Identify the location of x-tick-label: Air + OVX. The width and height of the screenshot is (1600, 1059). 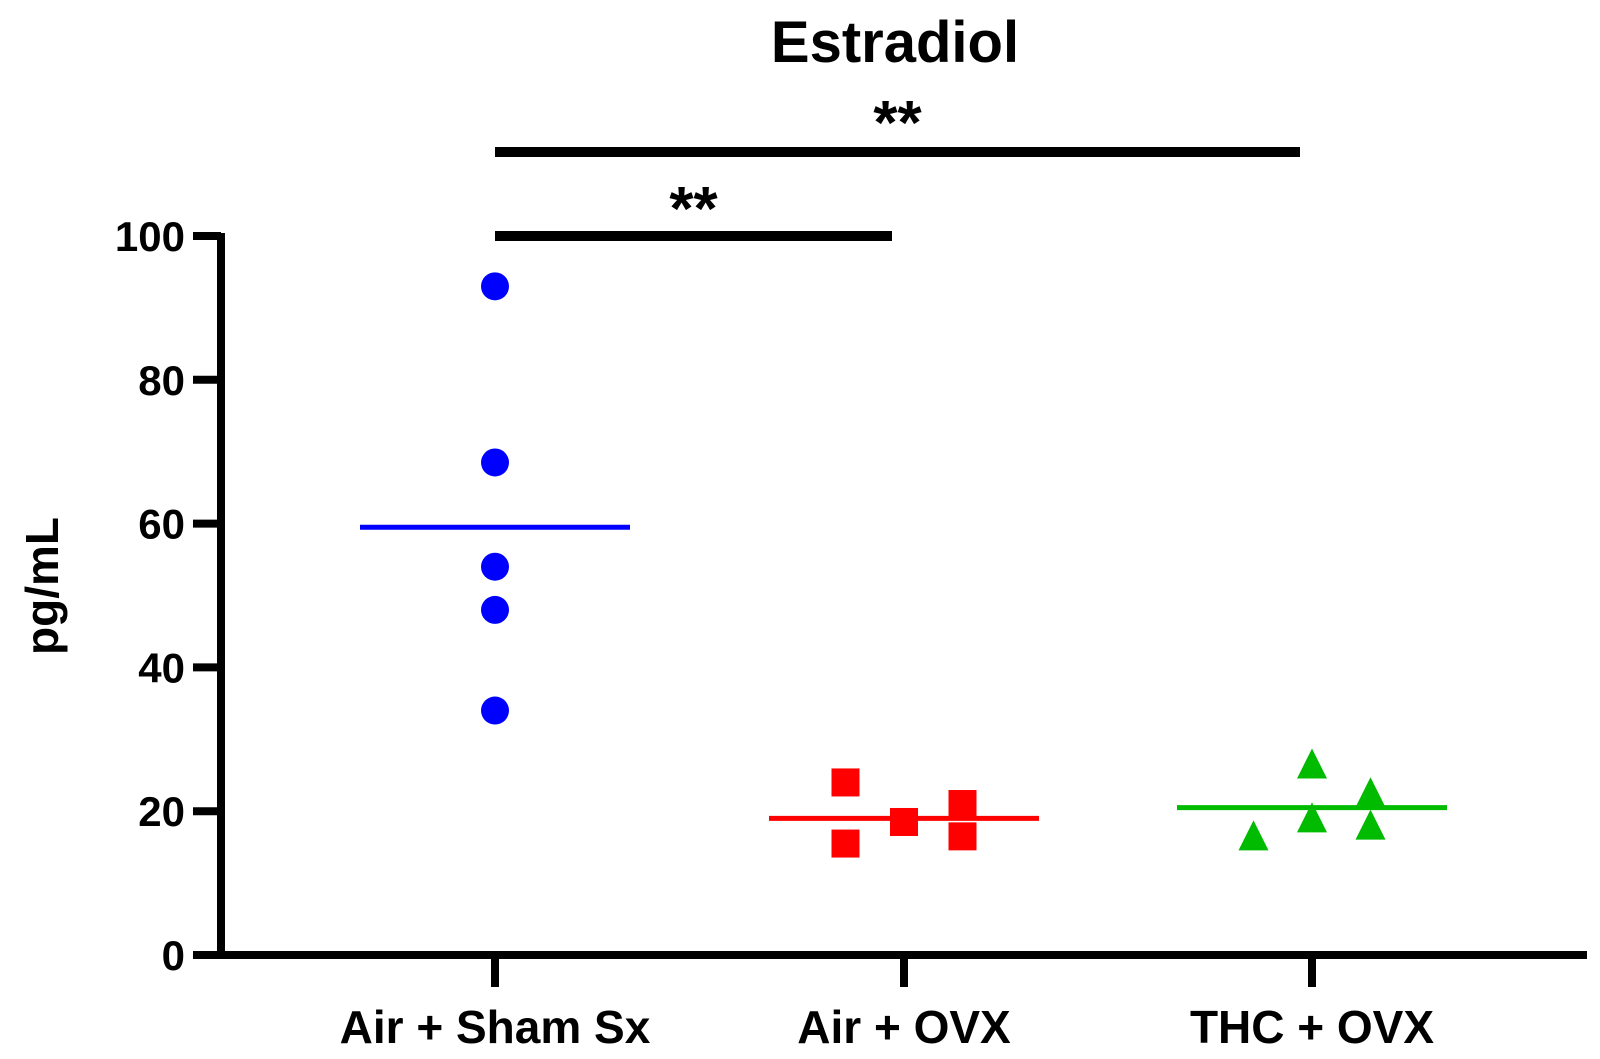
(904, 1027).